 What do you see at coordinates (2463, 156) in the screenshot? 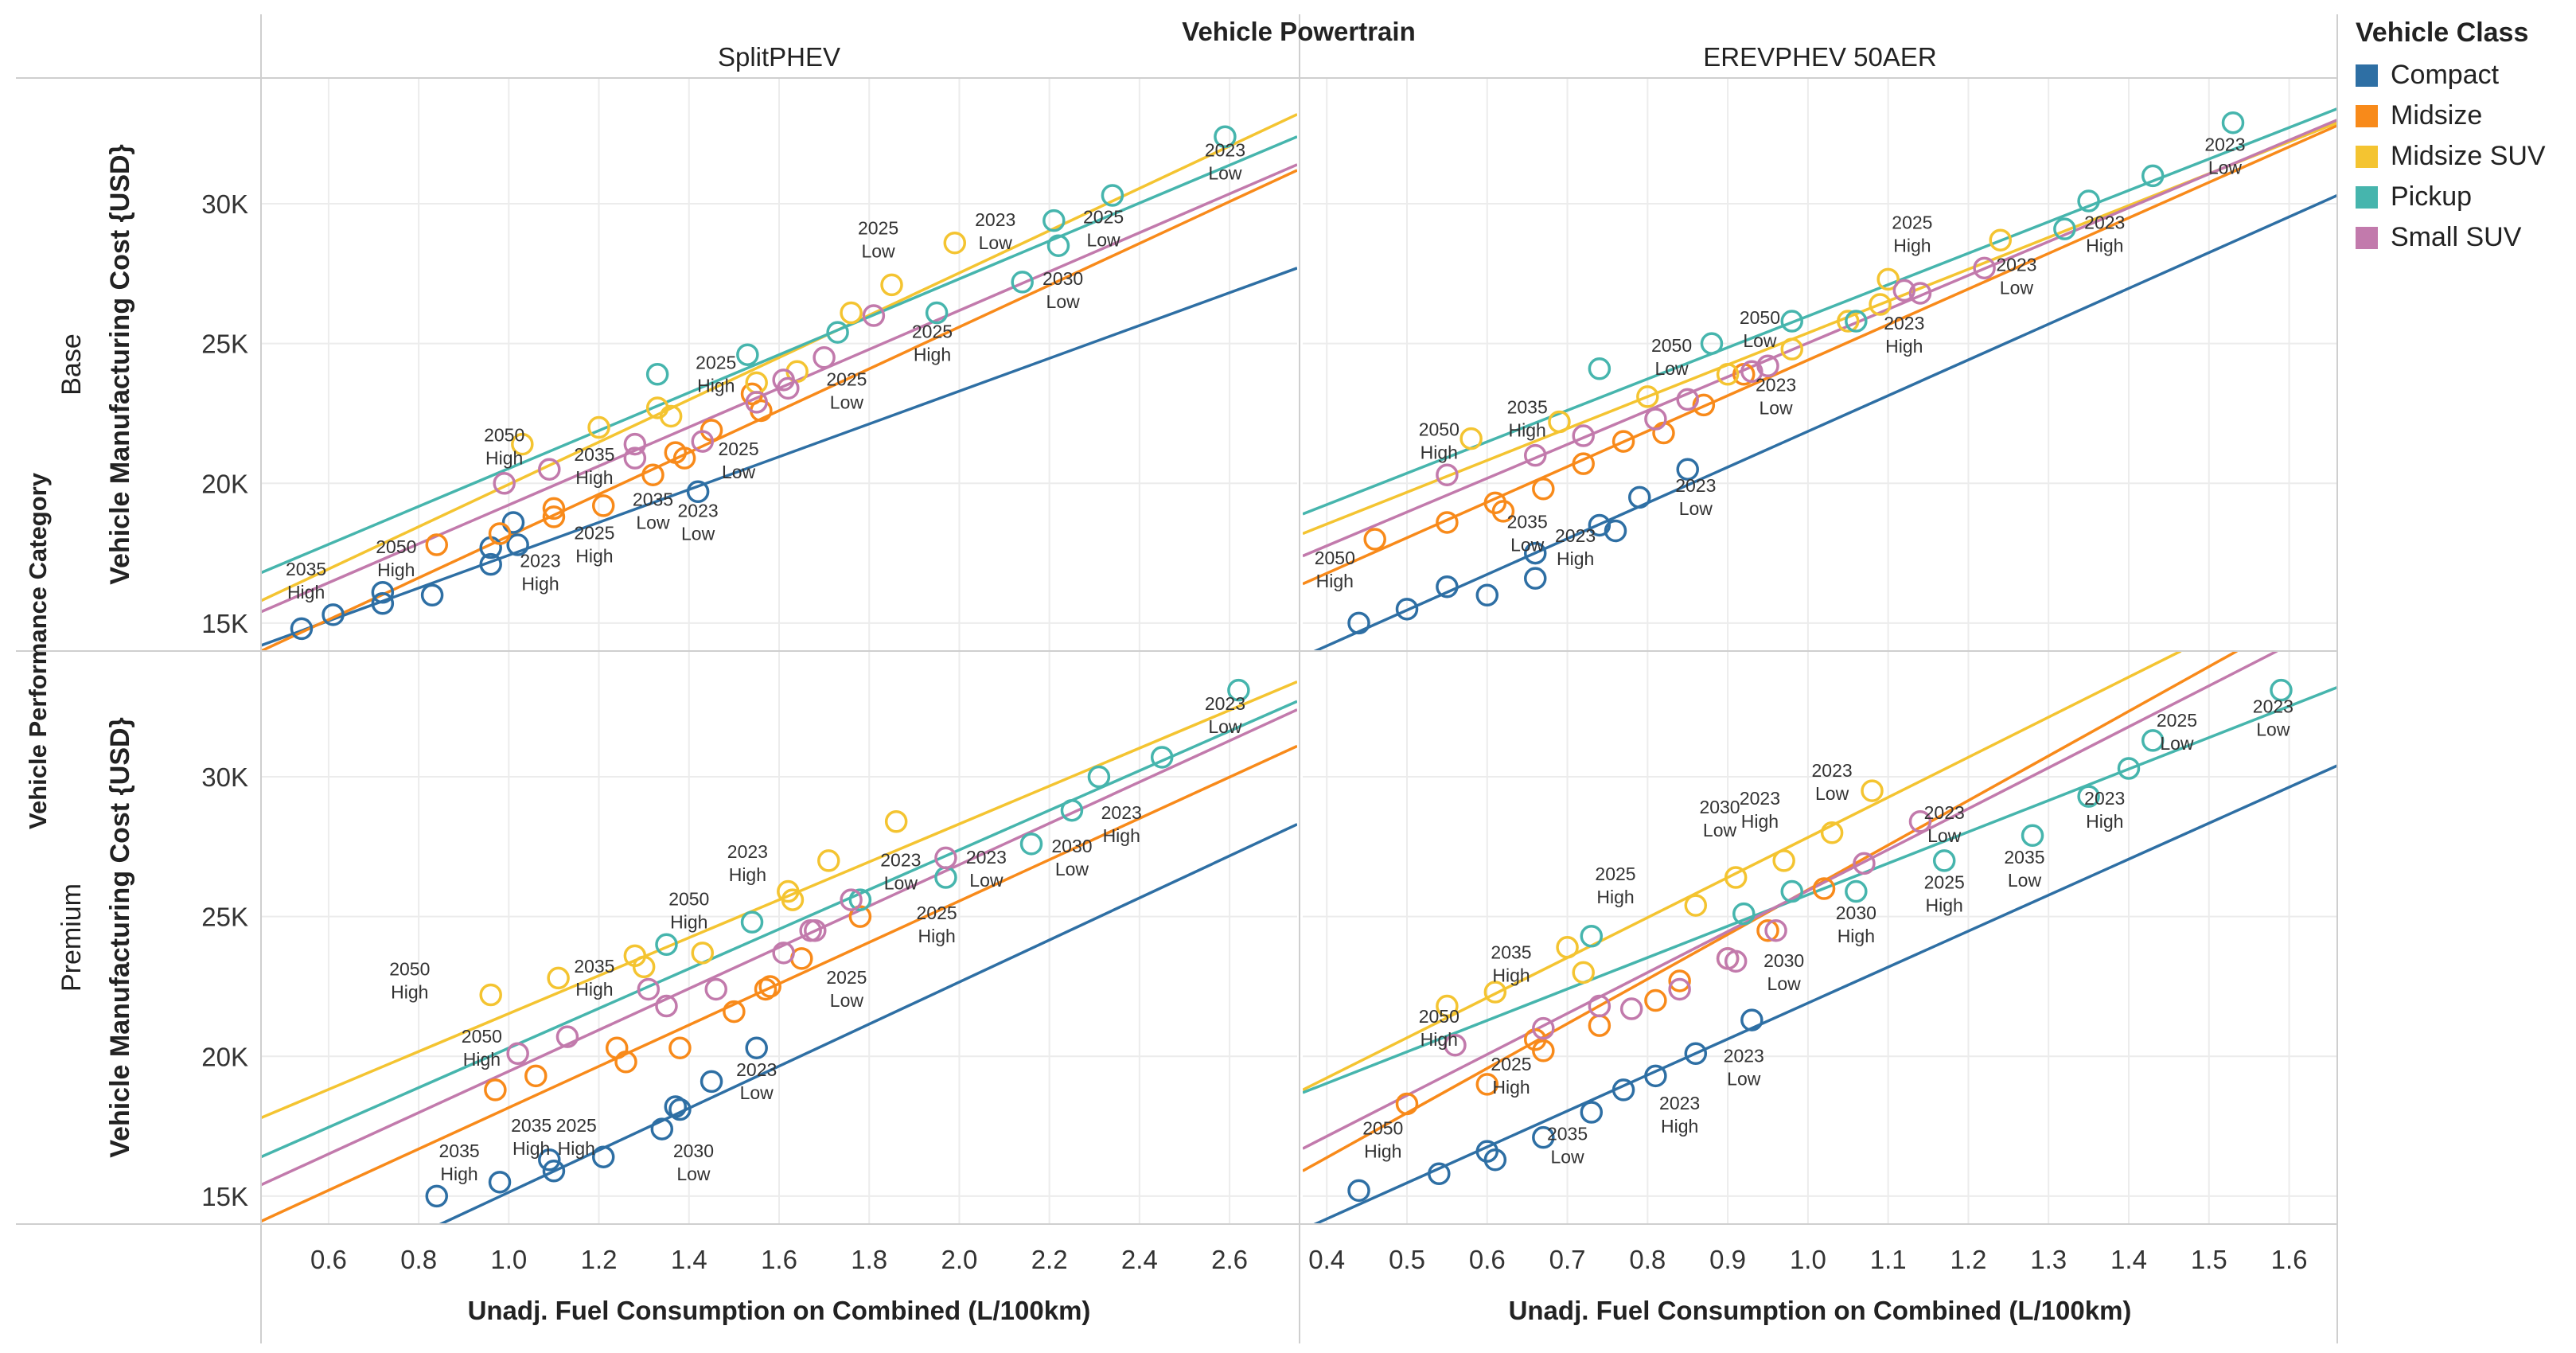
I see `legend-item-midsize-suv: Midsize SUV` at bounding box center [2463, 156].